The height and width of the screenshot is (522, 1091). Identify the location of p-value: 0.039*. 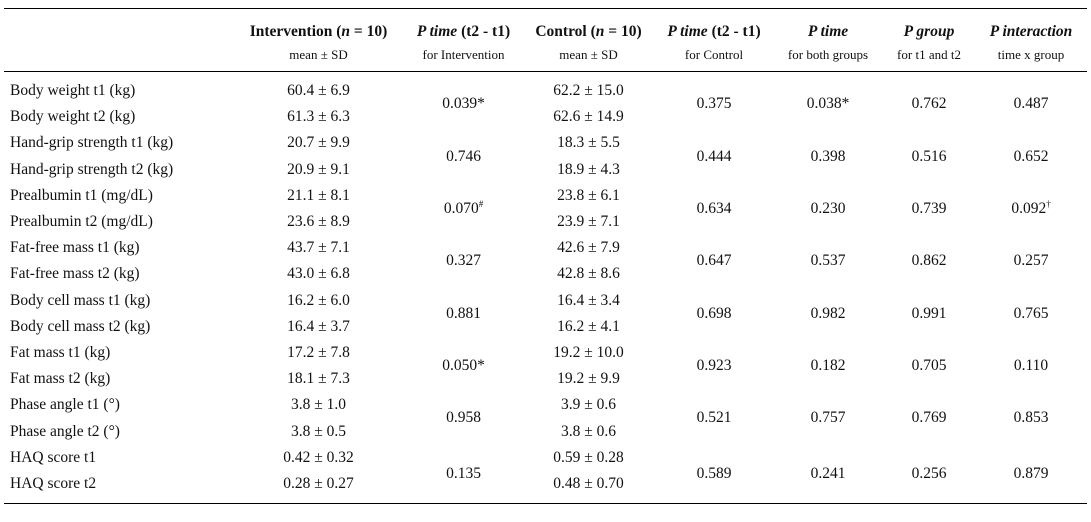
(463, 104).